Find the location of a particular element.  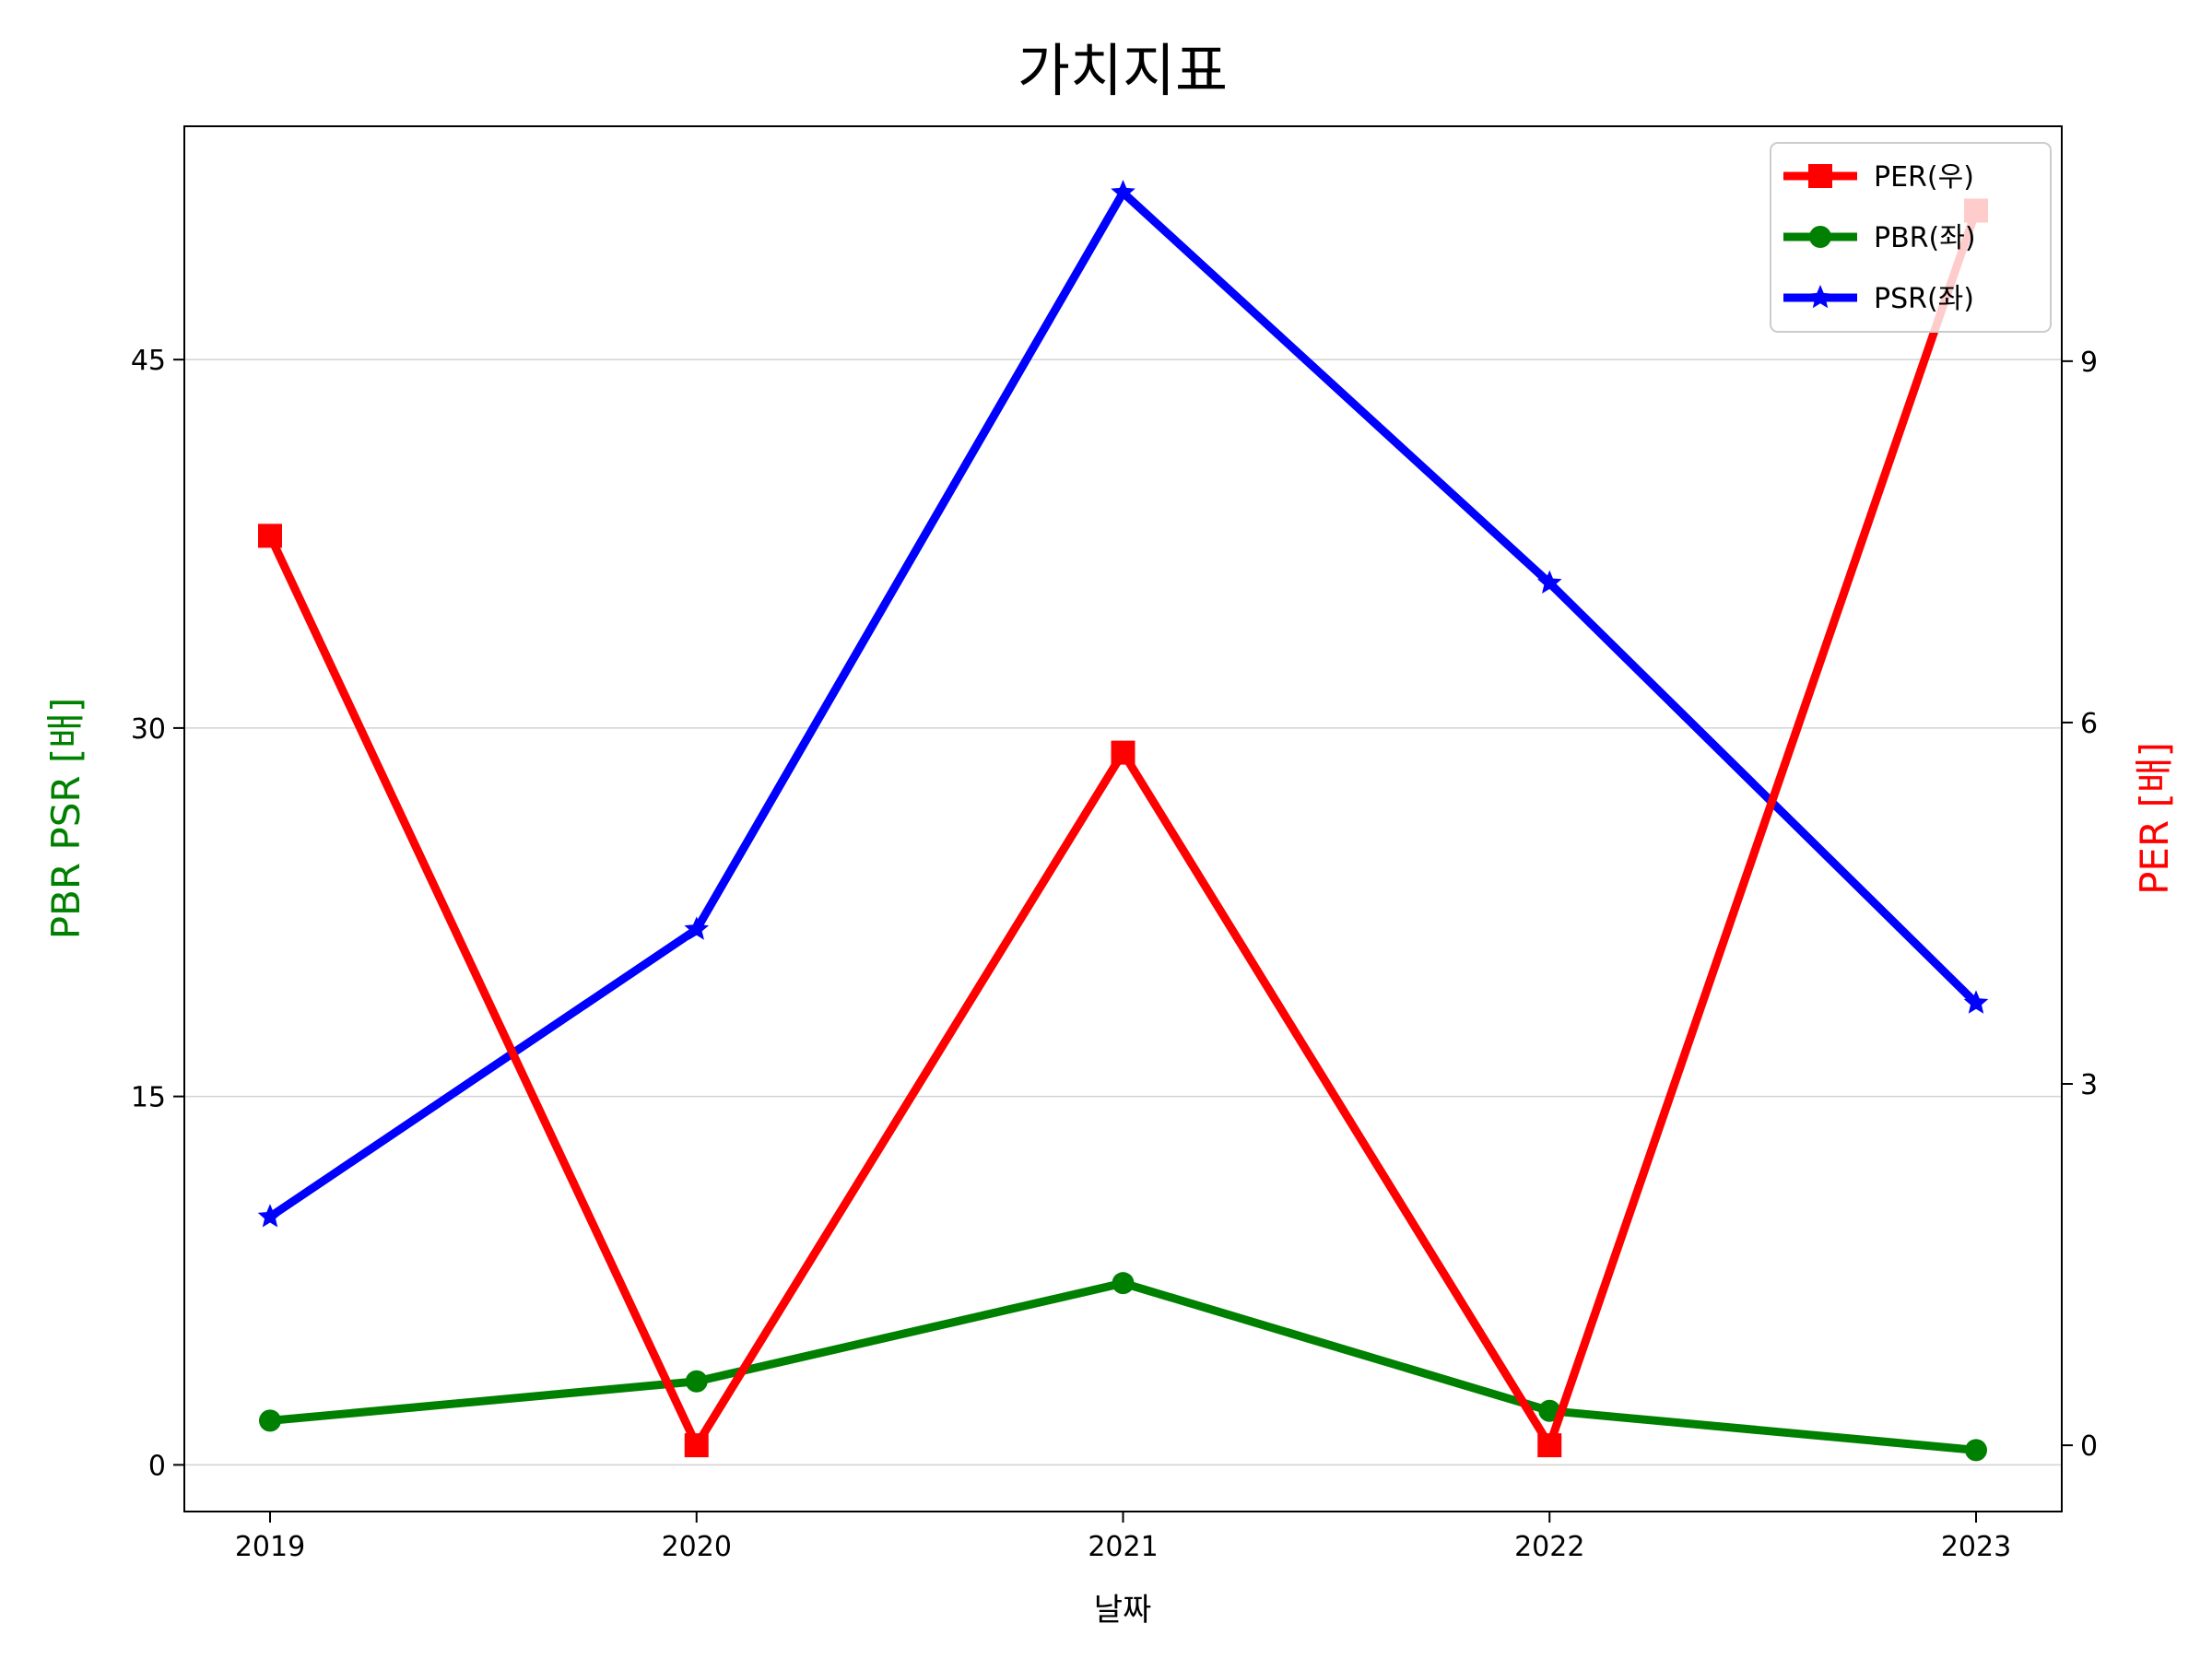

x-tick-label: 2019 is located at coordinates (270, 1547).